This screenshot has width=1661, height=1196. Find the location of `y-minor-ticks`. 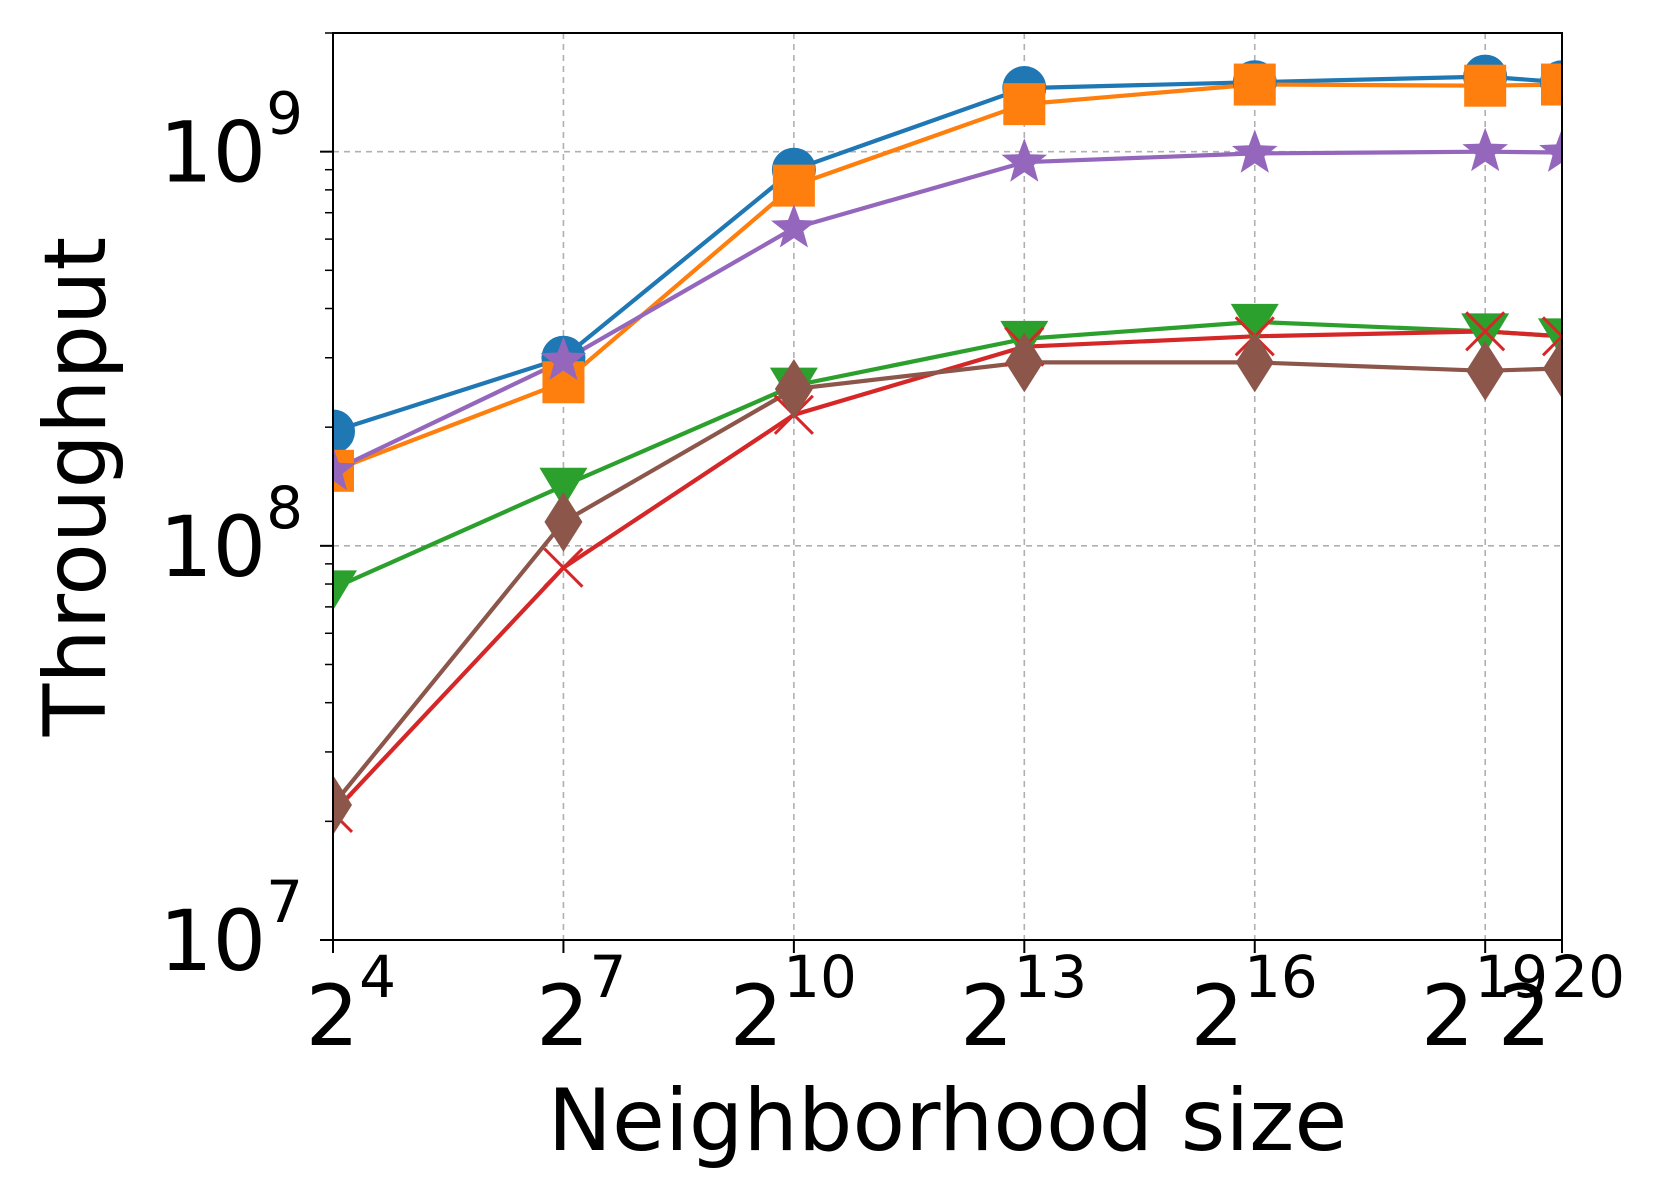

y-minor-ticks is located at coordinates (329, 427).